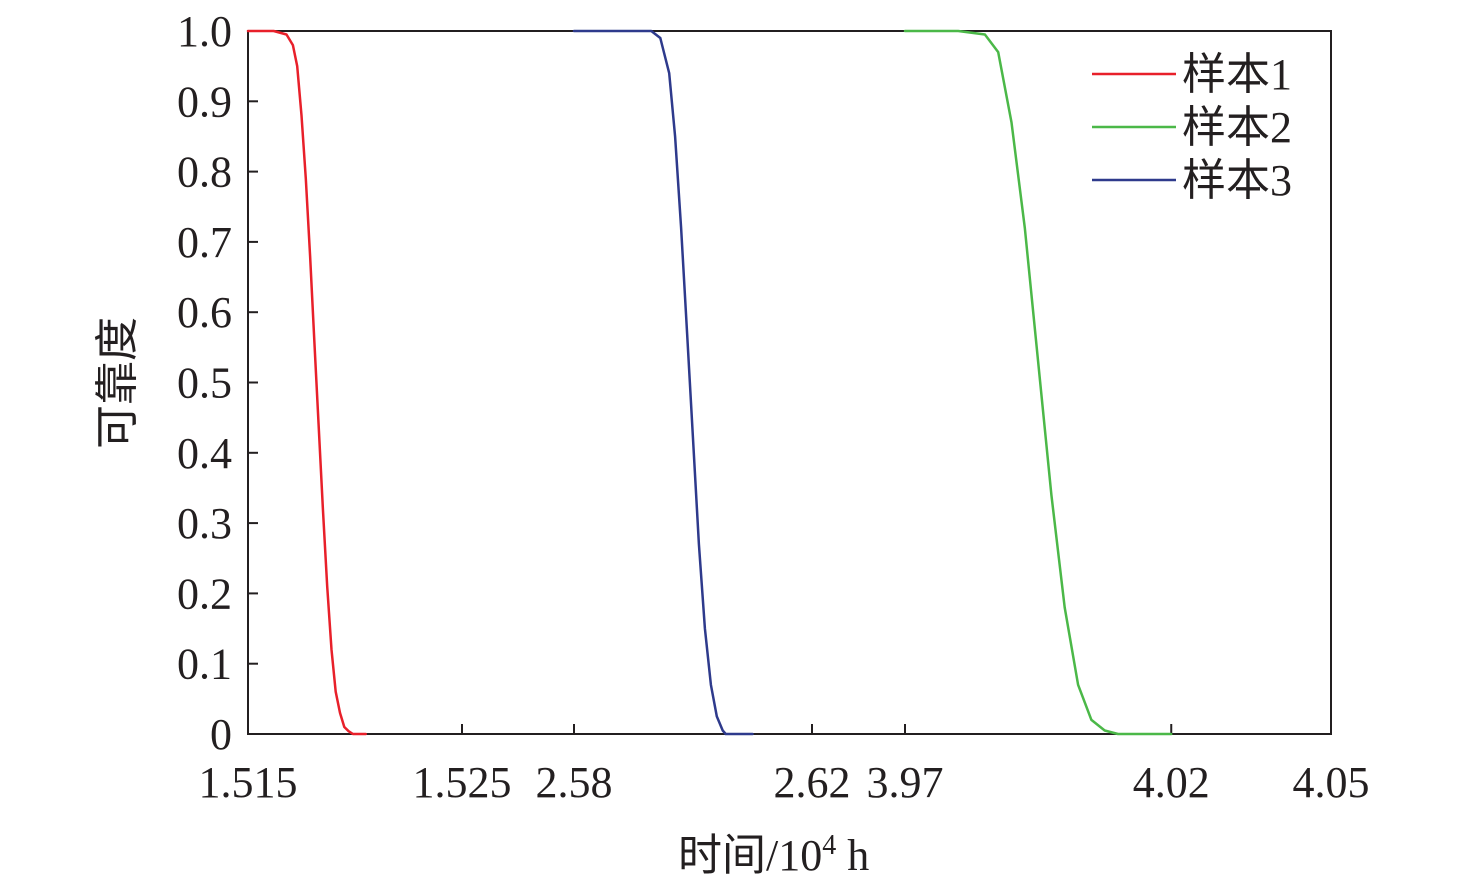 This screenshot has width=1476, height=887. Describe the element at coordinates (204, 101) in the screenshot. I see `y-tick-label: 0.9` at that location.